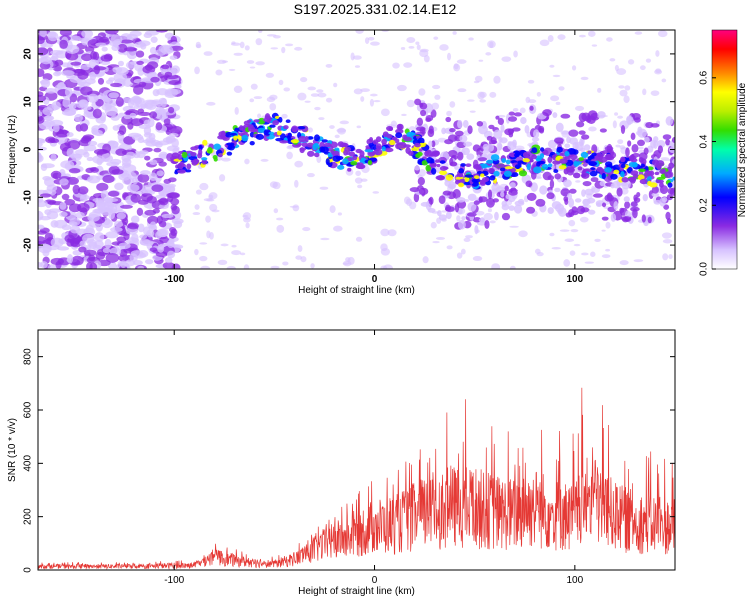 This screenshot has width=750, height=600. Describe the element at coordinates (12, 450) in the screenshot. I see `snr-y-label: SNR (10 * v/v)` at that location.